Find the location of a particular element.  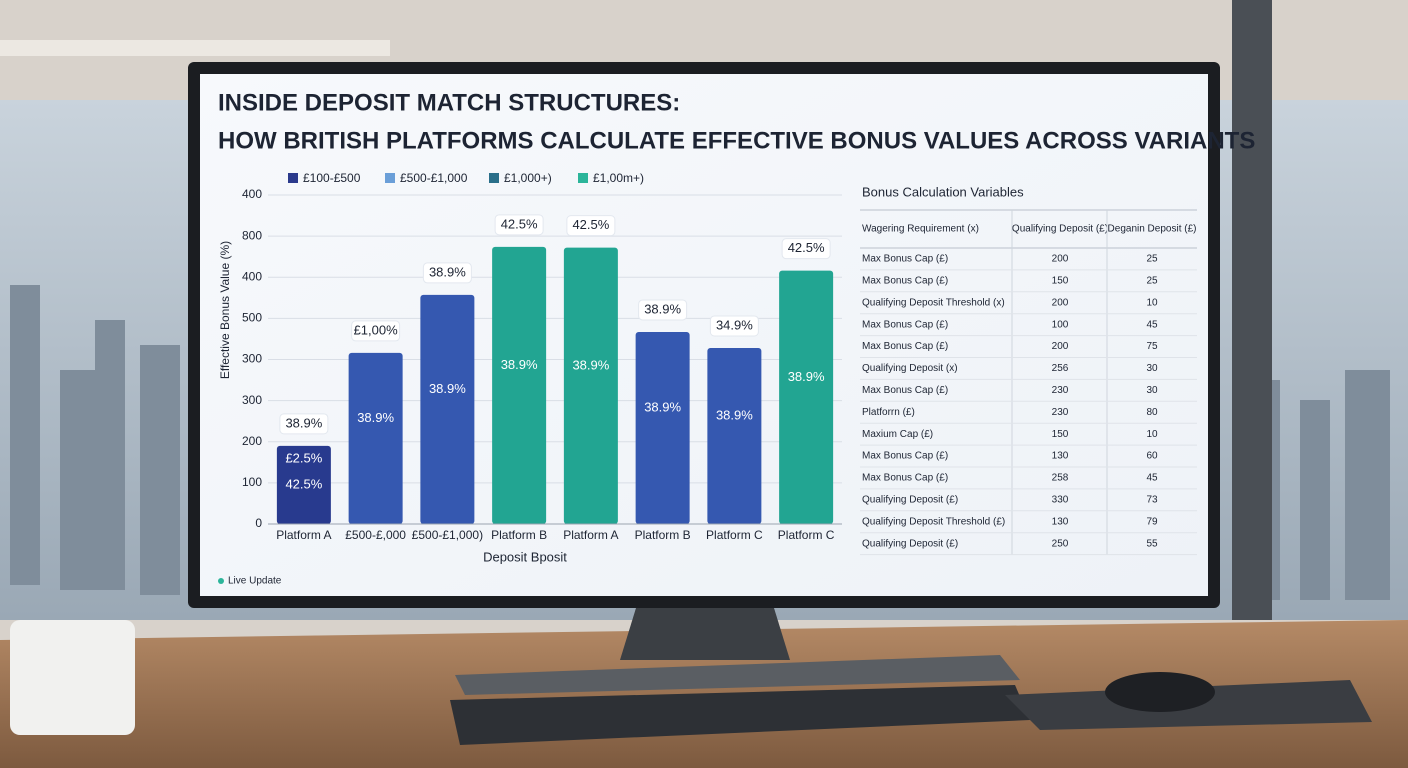

y-tick-label: 100 is located at coordinates (252, 482).